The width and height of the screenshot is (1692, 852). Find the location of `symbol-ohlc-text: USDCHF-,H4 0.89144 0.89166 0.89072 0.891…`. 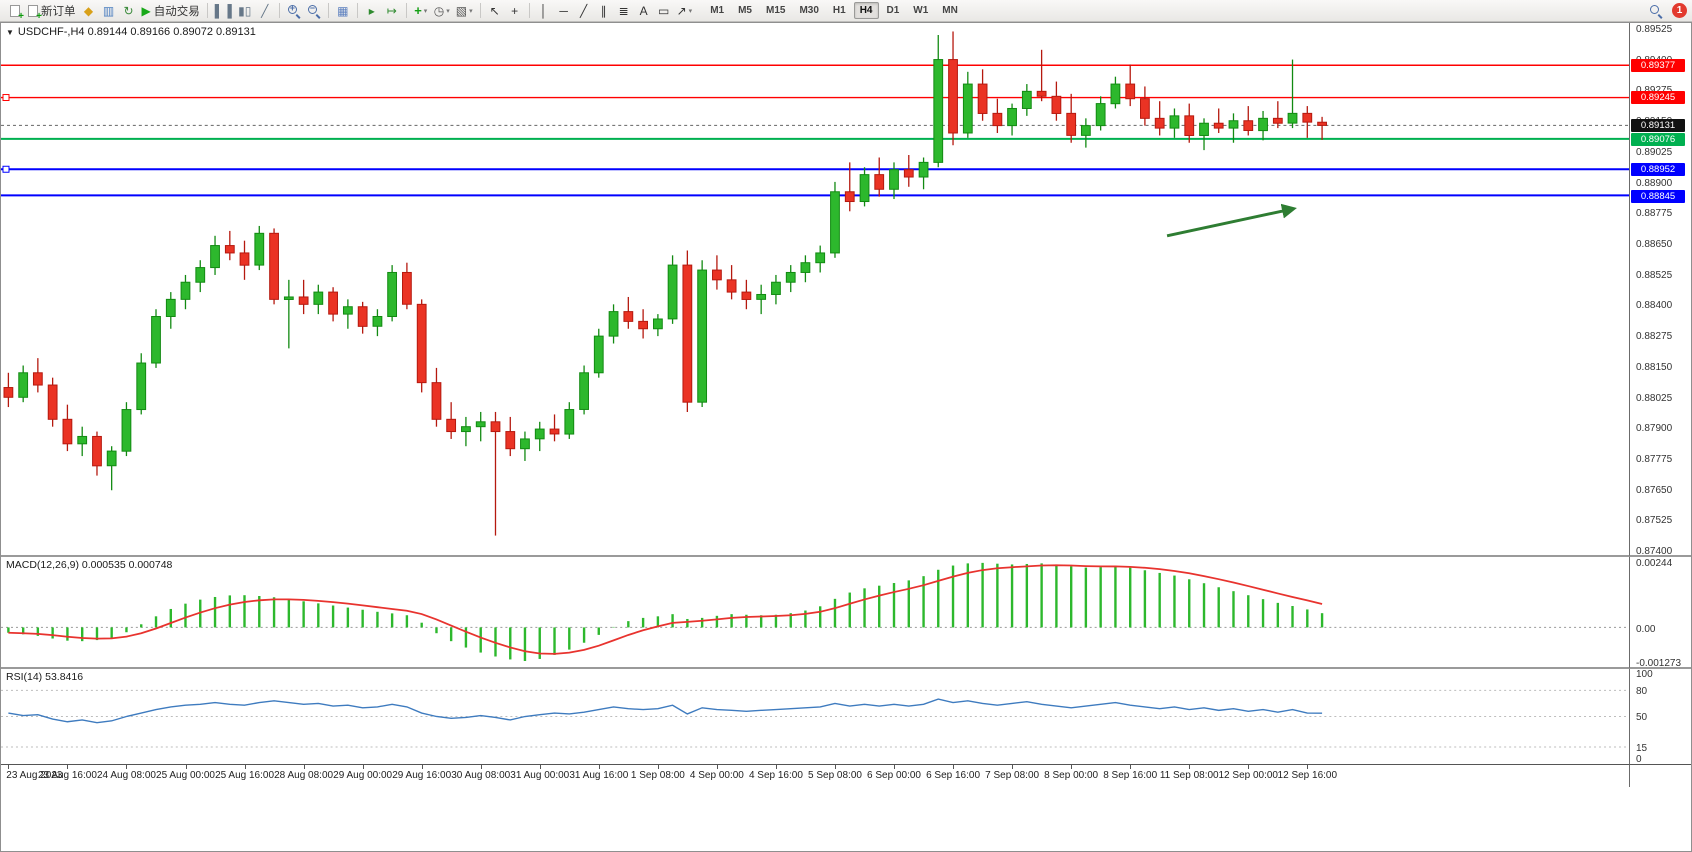

symbol-ohlc-text: USDCHF-,H4 0.89144 0.89166 0.89072 0.891… is located at coordinates (136, 32).